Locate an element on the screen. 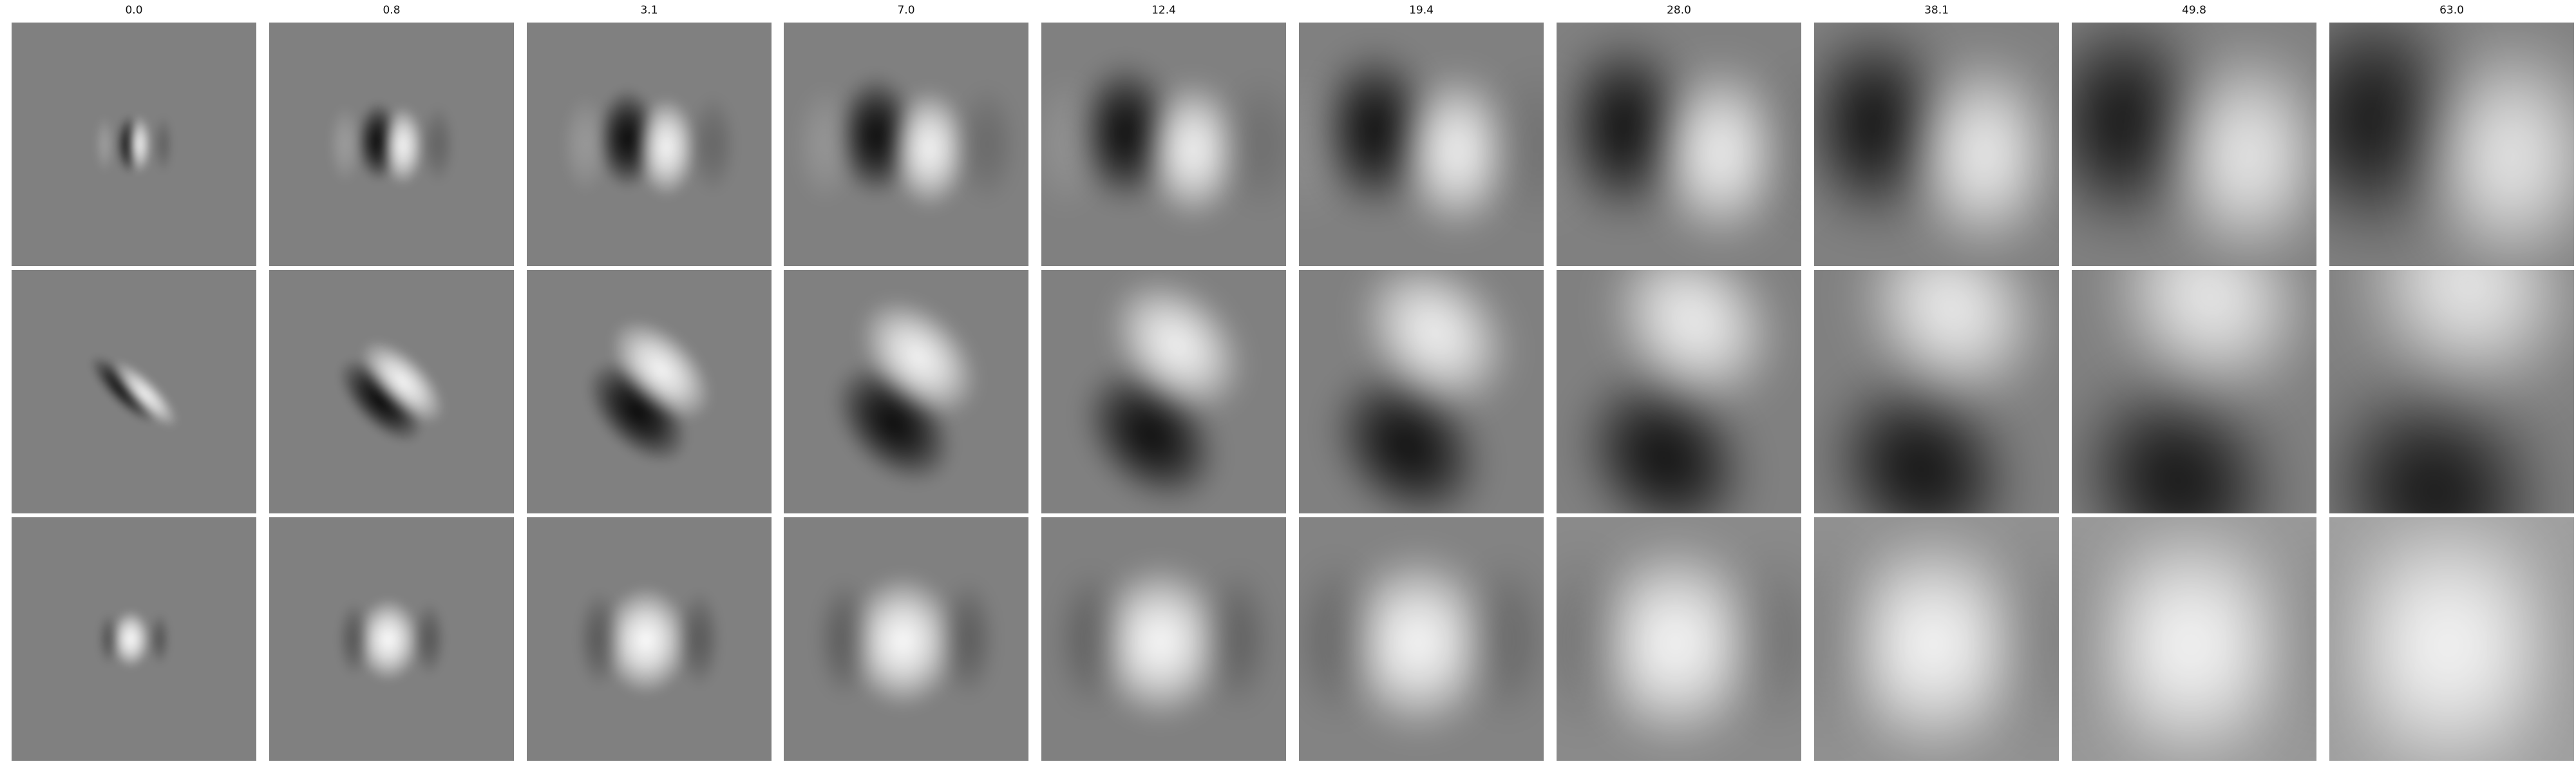  filter-panel-r2-c4 is located at coordinates (1163, 639).